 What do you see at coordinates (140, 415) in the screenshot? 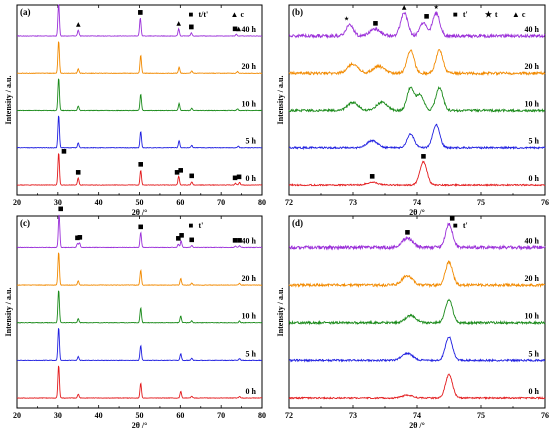
I see `x-tick-label: 50` at bounding box center [140, 415].